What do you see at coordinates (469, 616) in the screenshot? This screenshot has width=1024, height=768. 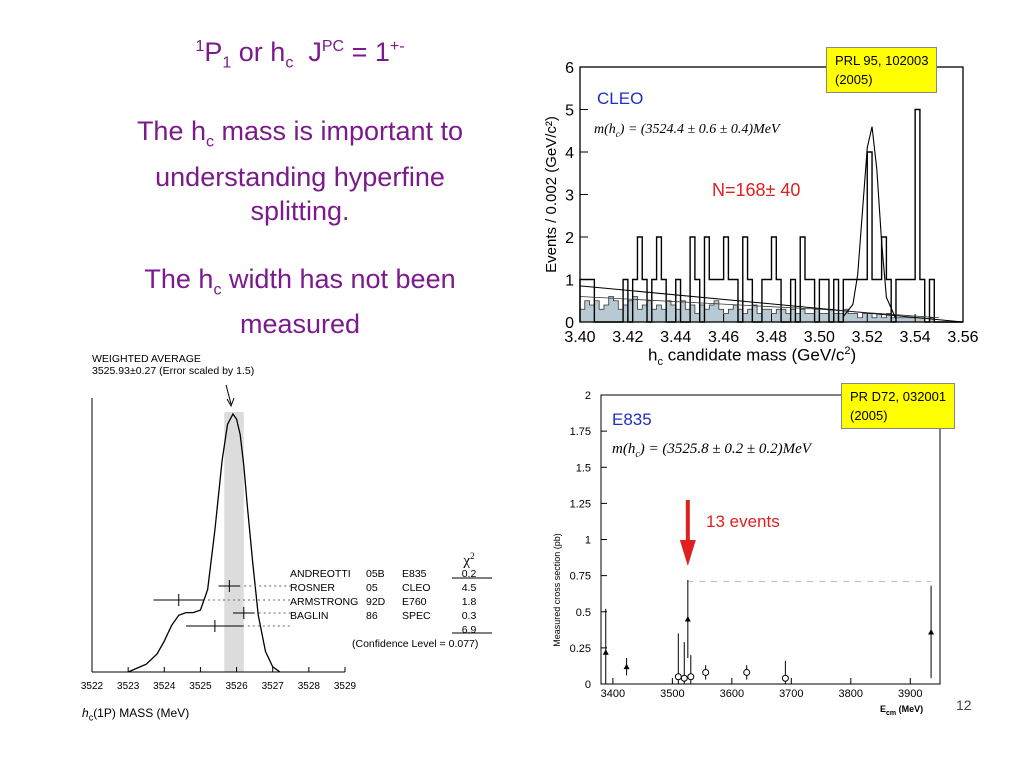 I see `legend-chi2: 0.3` at bounding box center [469, 616].